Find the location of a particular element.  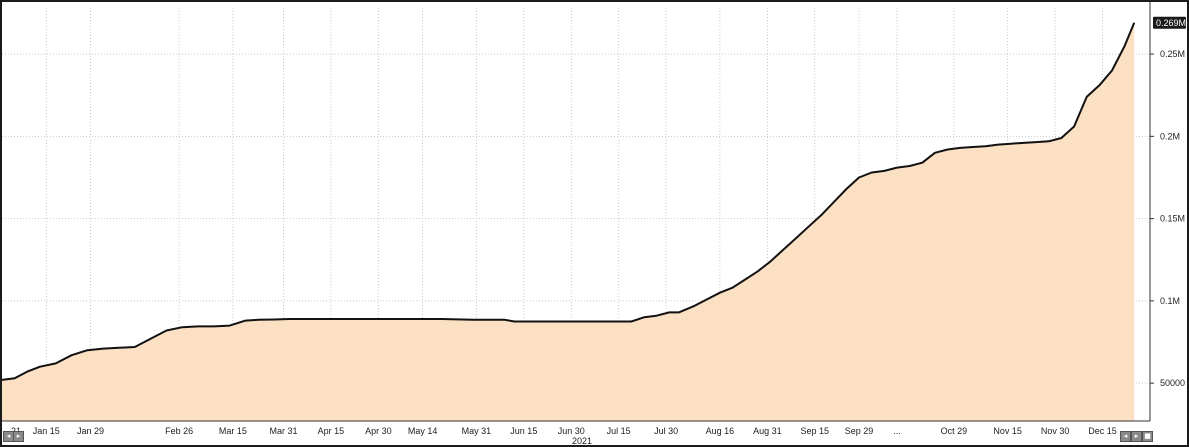

x-tick-label: Jan 29 is located at coordinates (90, 431).